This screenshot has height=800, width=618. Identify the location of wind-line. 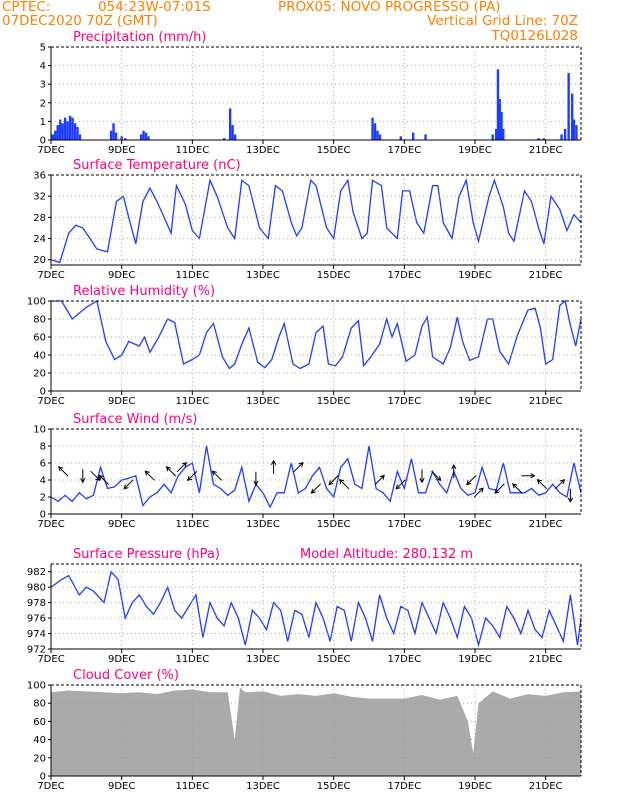
(316, 477).